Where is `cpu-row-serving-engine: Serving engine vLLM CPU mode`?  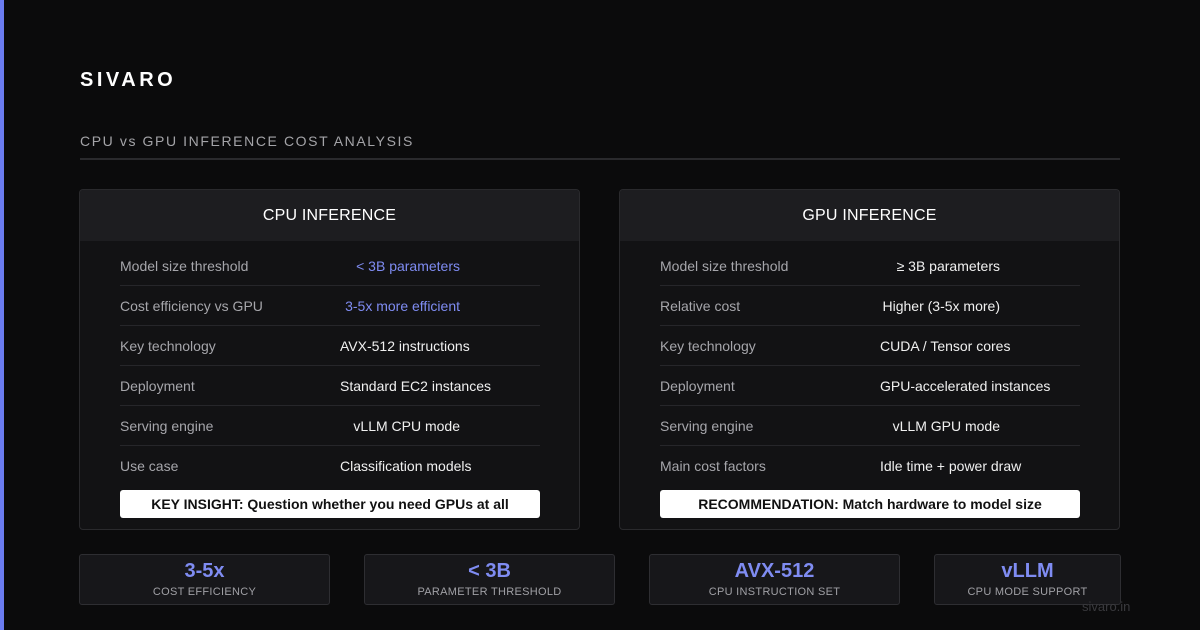
cpu-row-serving-engine: Serving engine vLLM CPU mode is located at coordinates (330, 426).